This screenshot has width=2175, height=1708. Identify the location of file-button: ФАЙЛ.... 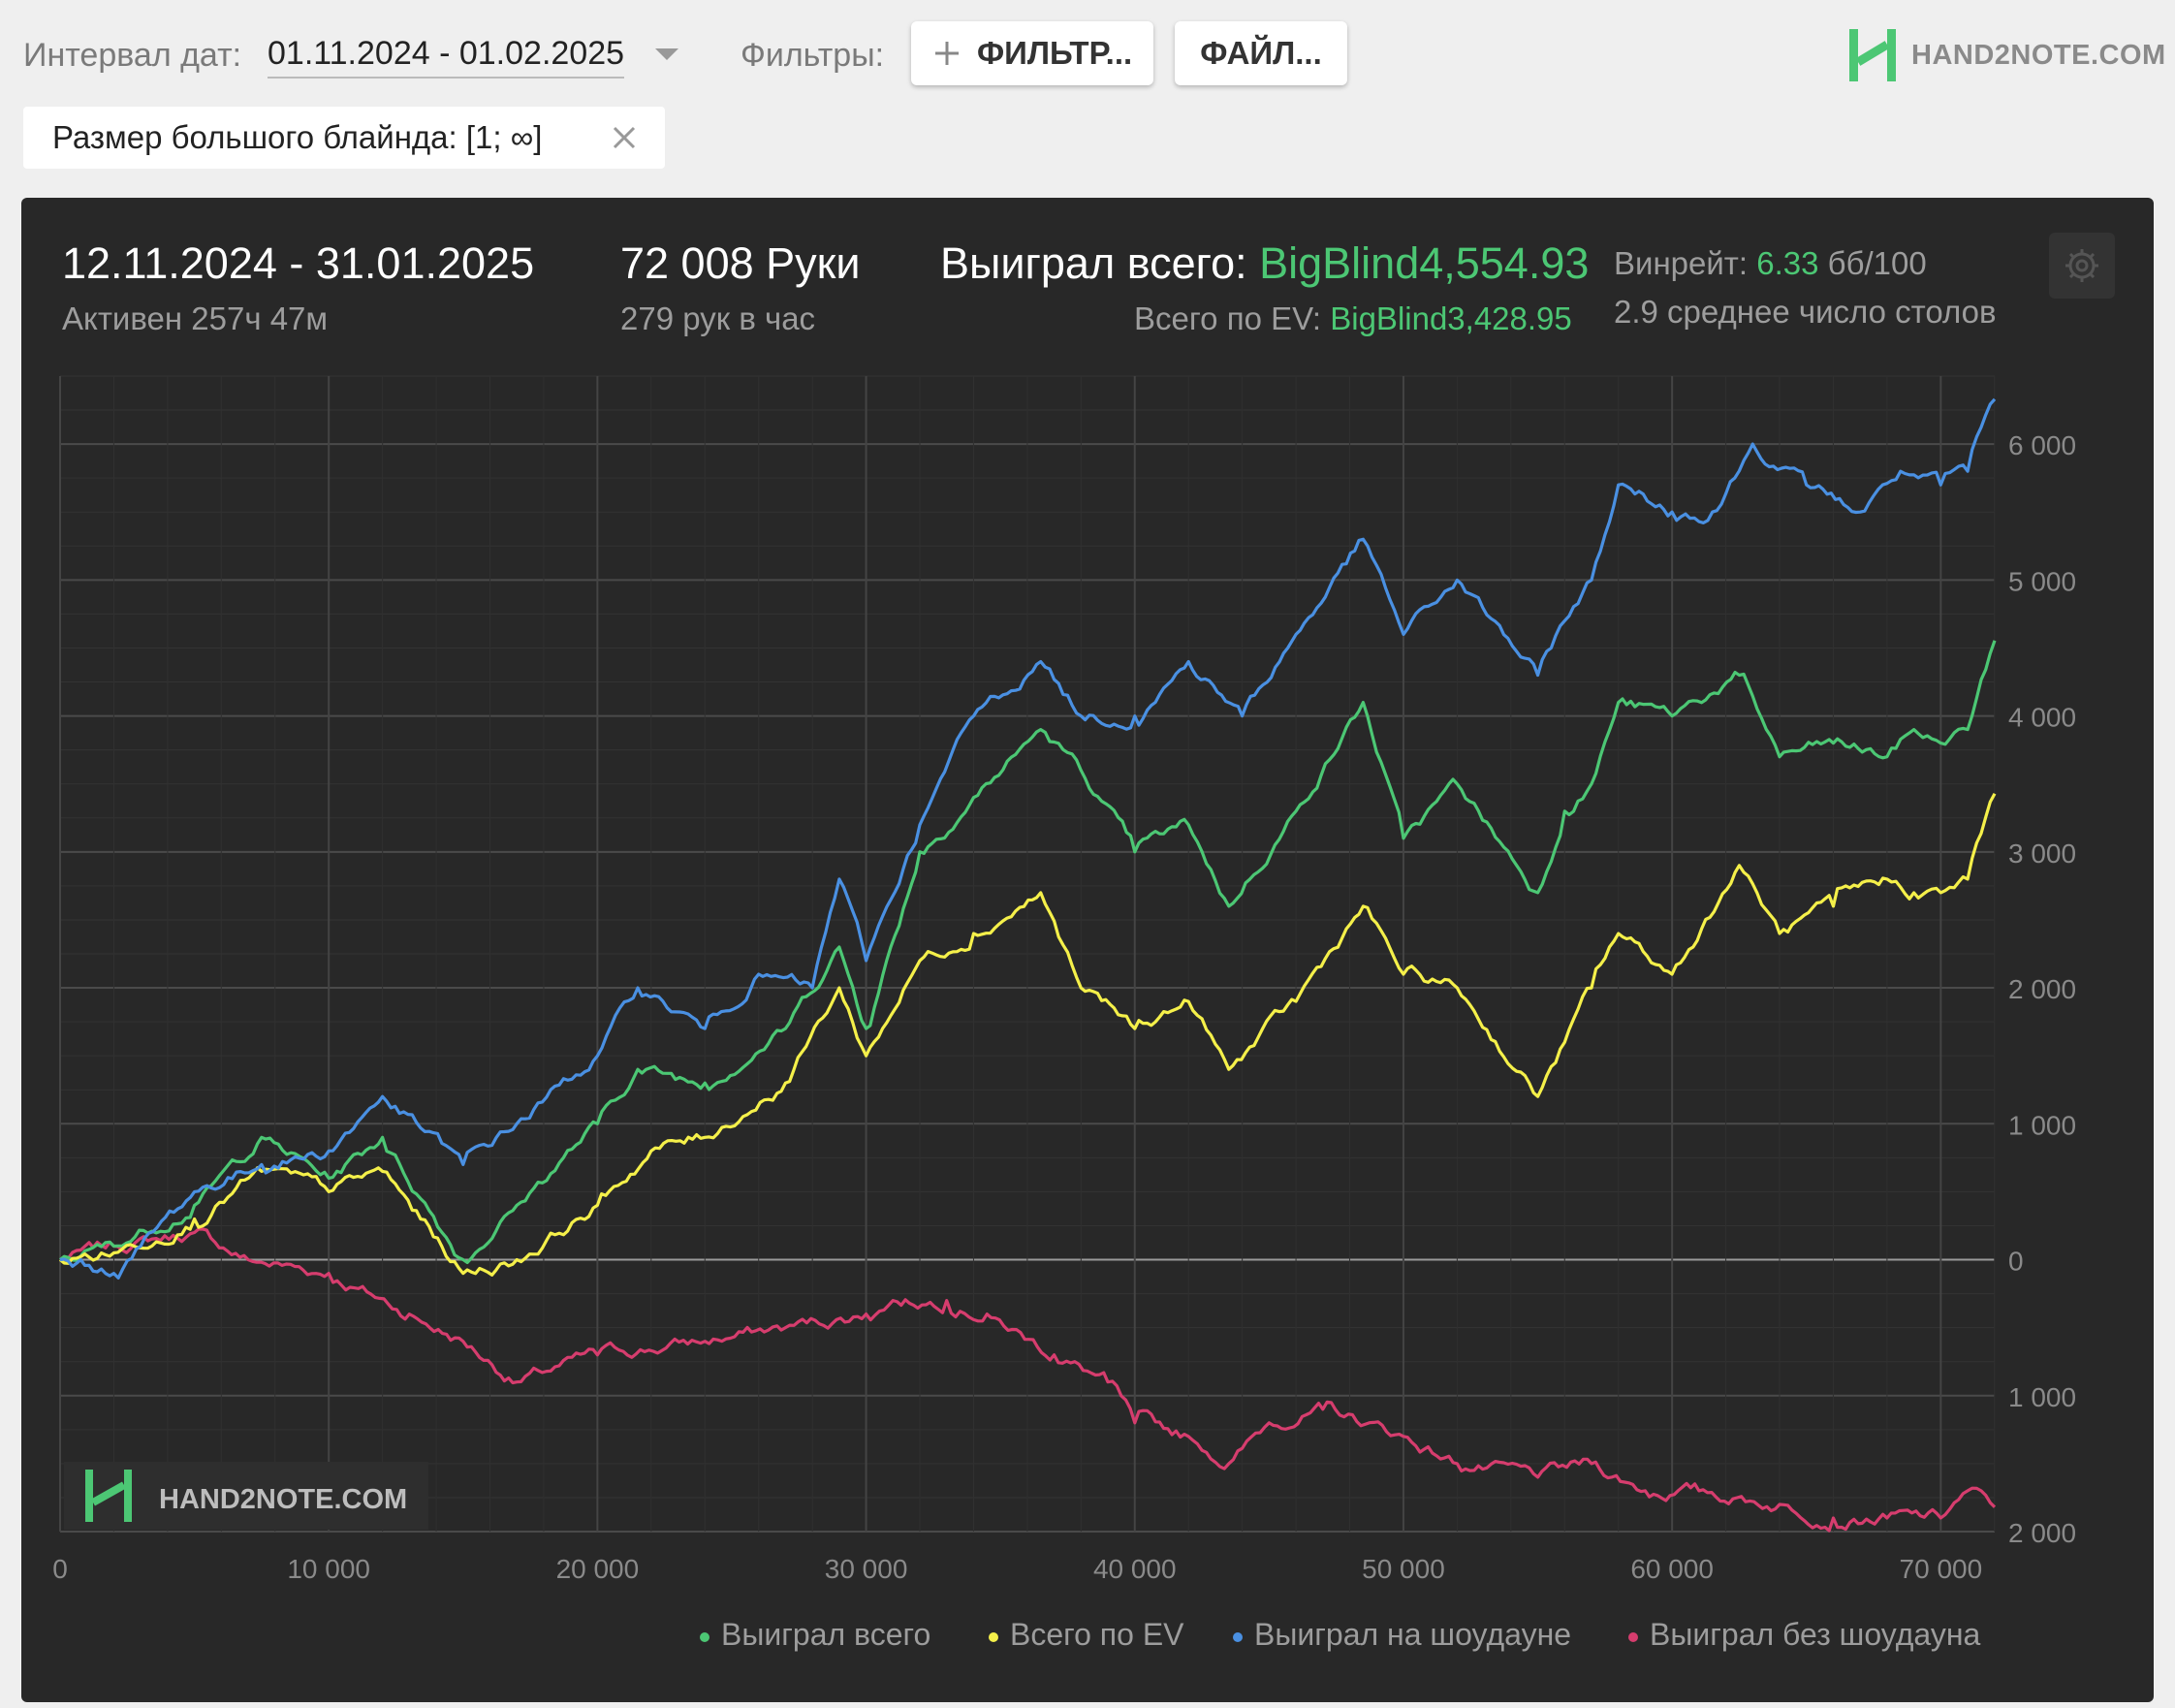
(1261, 53).